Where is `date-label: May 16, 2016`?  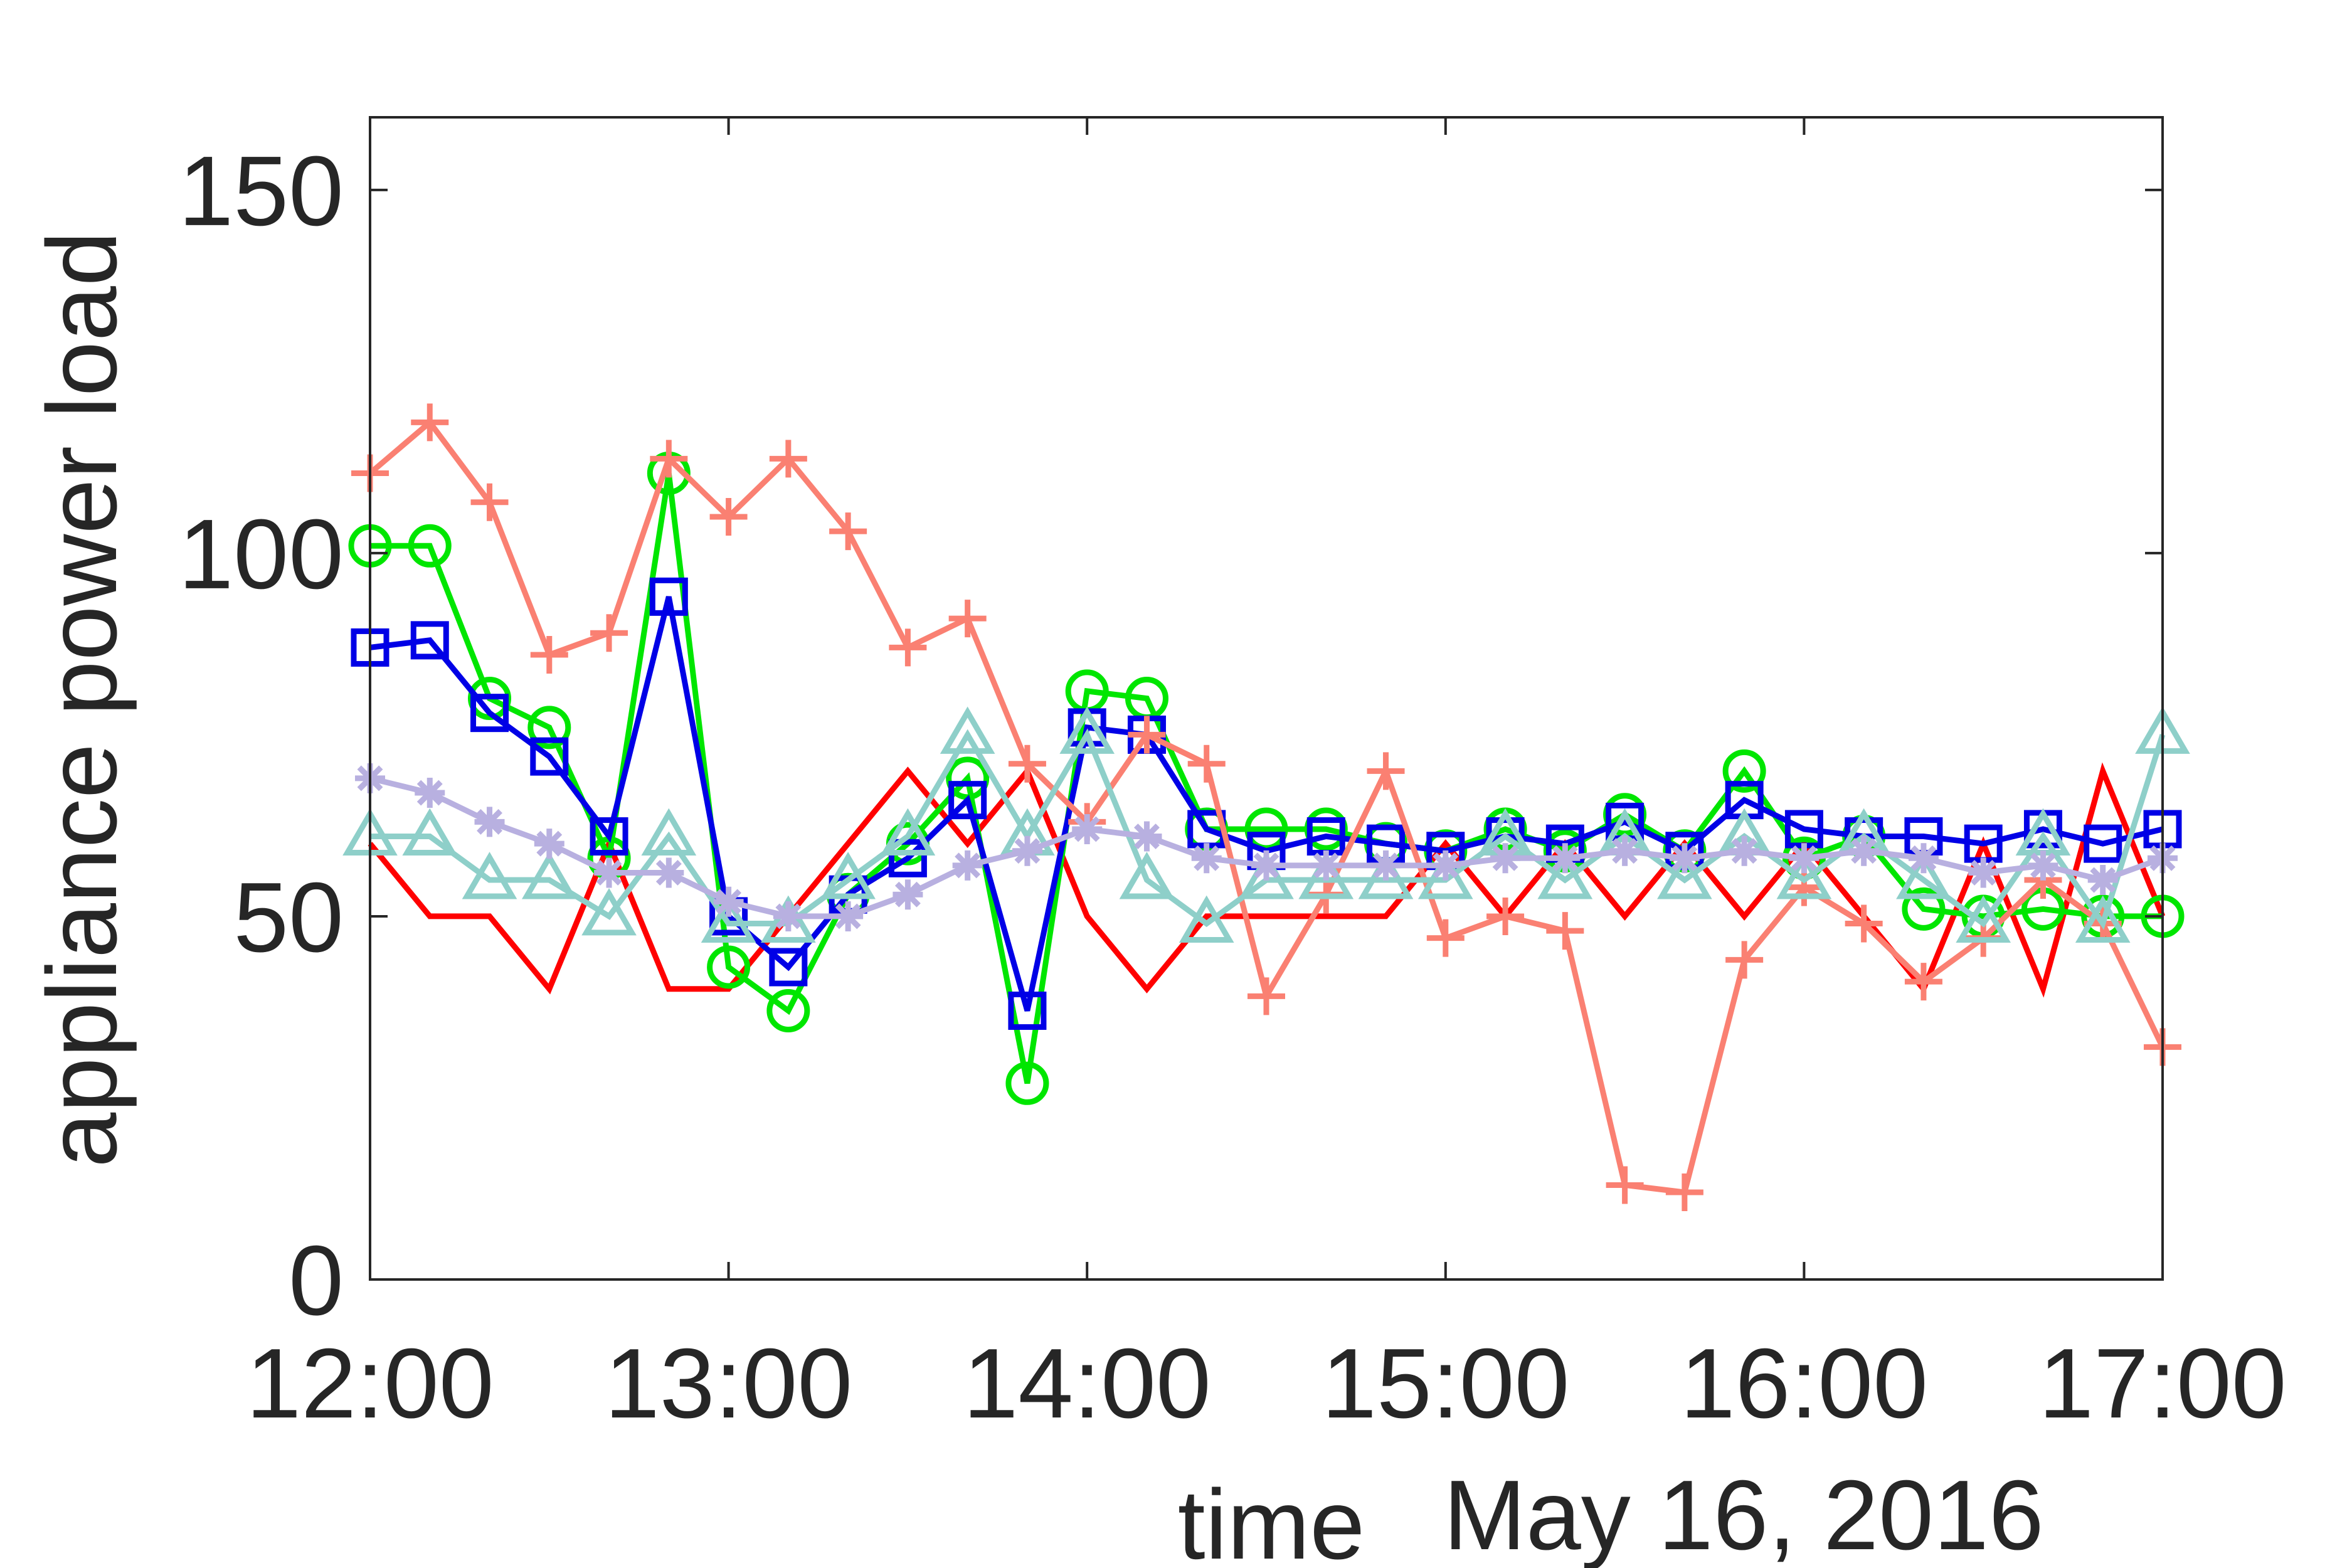 date-label: May 16, 2016 is located at coordinates (1743, 1514).